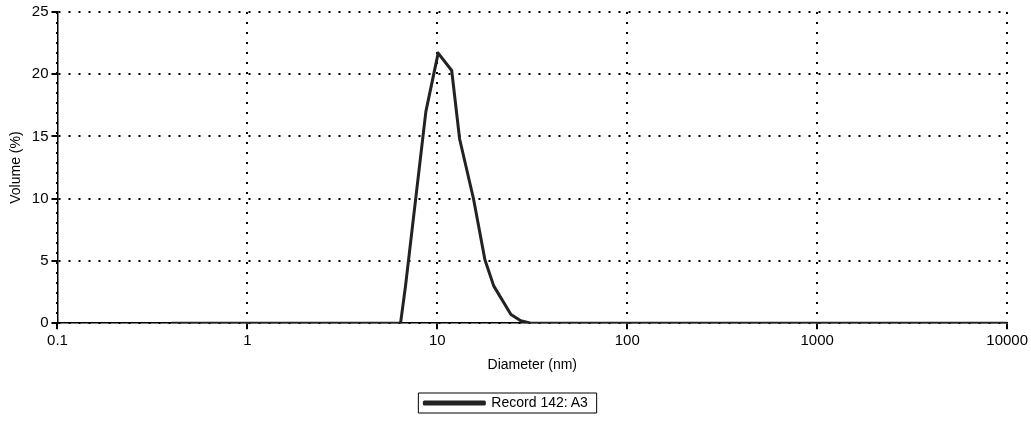 The width and height of the screenshot is (1031, 424). Describe the element at coordinates (437, 340) in the screenshot. I see `x-tick-label: 10` at that location.